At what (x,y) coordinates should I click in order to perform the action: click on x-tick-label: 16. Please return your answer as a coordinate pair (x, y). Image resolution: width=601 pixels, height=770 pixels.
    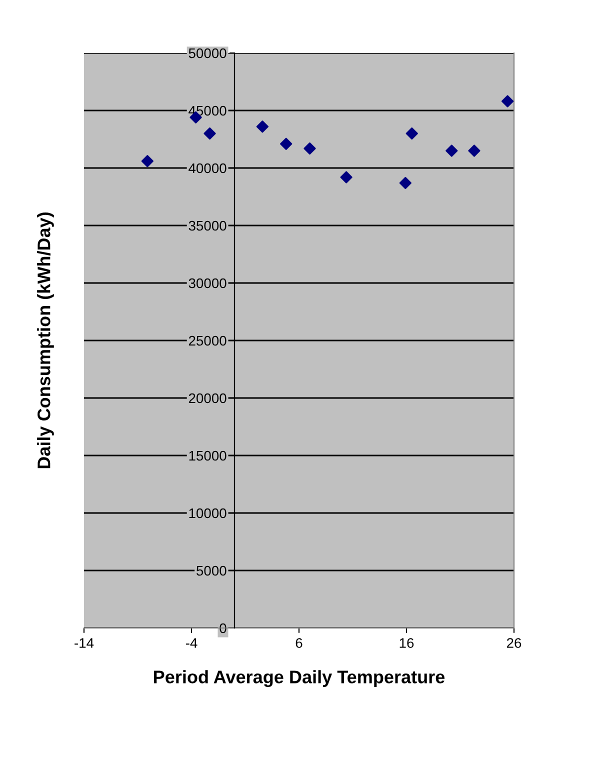
    Looking at the image, I should click on (407, 643).